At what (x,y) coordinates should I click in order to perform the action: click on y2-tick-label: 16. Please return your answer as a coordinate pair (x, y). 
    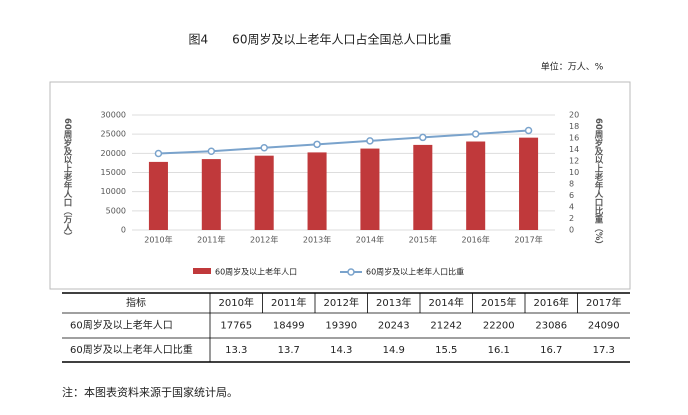
    Looking at the image, I should click on (574, 138).